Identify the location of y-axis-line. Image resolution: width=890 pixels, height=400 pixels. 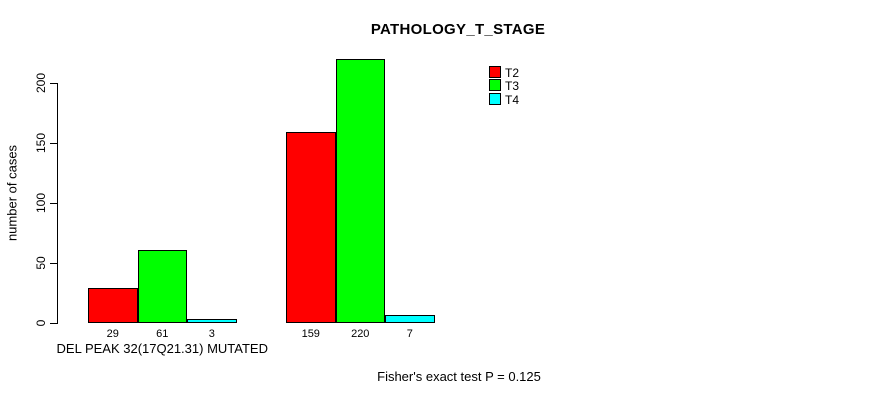
(57, 203).